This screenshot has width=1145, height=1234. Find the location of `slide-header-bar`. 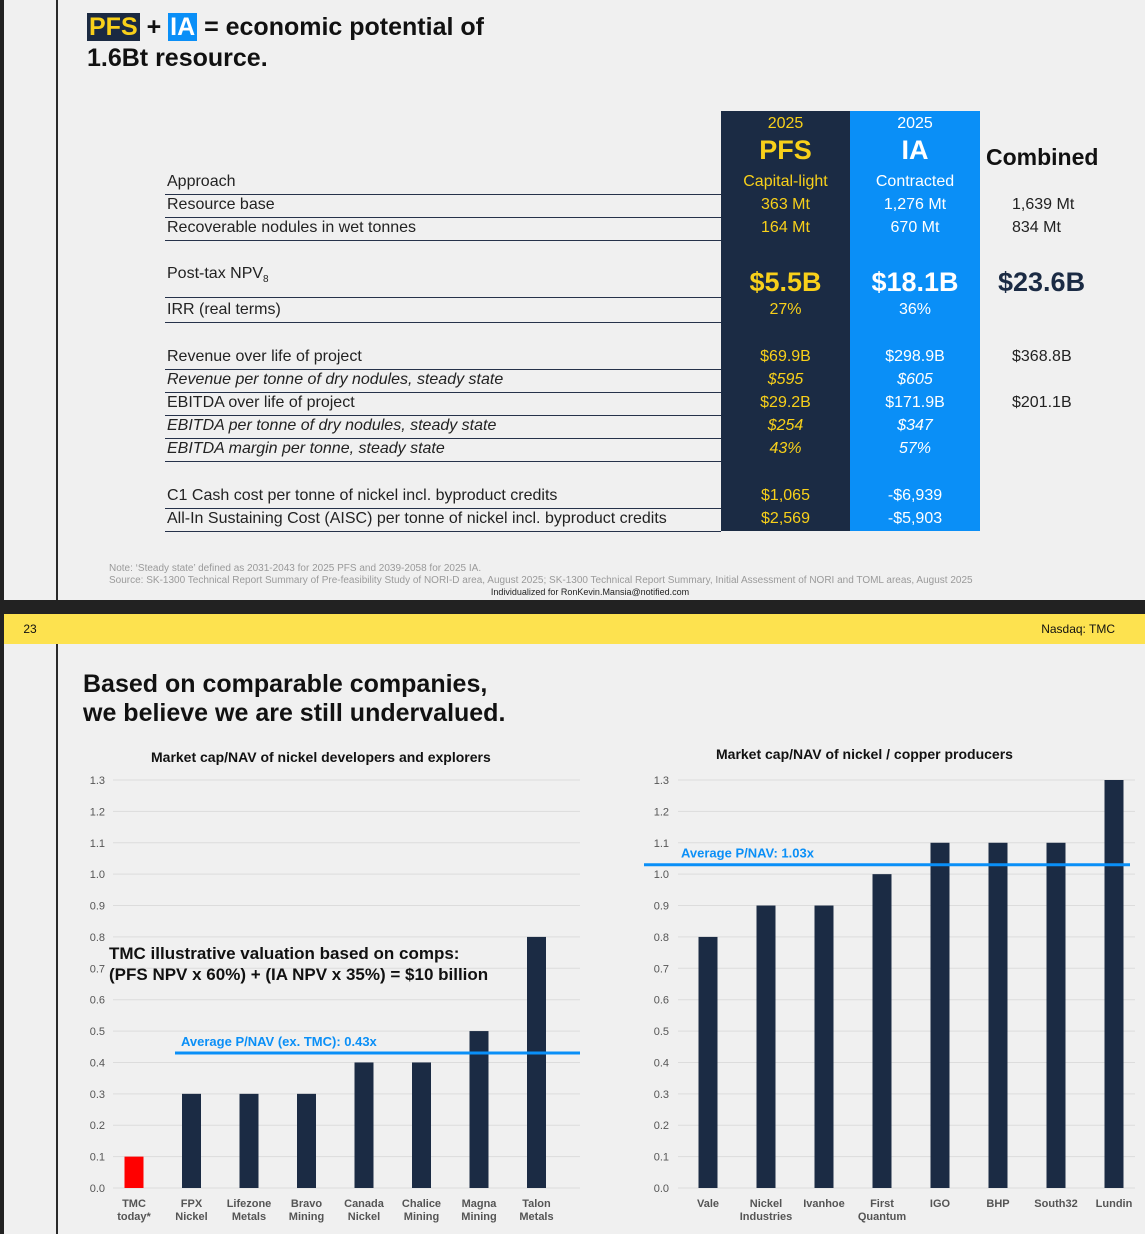

slide-header-bar is located at coordinates (574, 629).